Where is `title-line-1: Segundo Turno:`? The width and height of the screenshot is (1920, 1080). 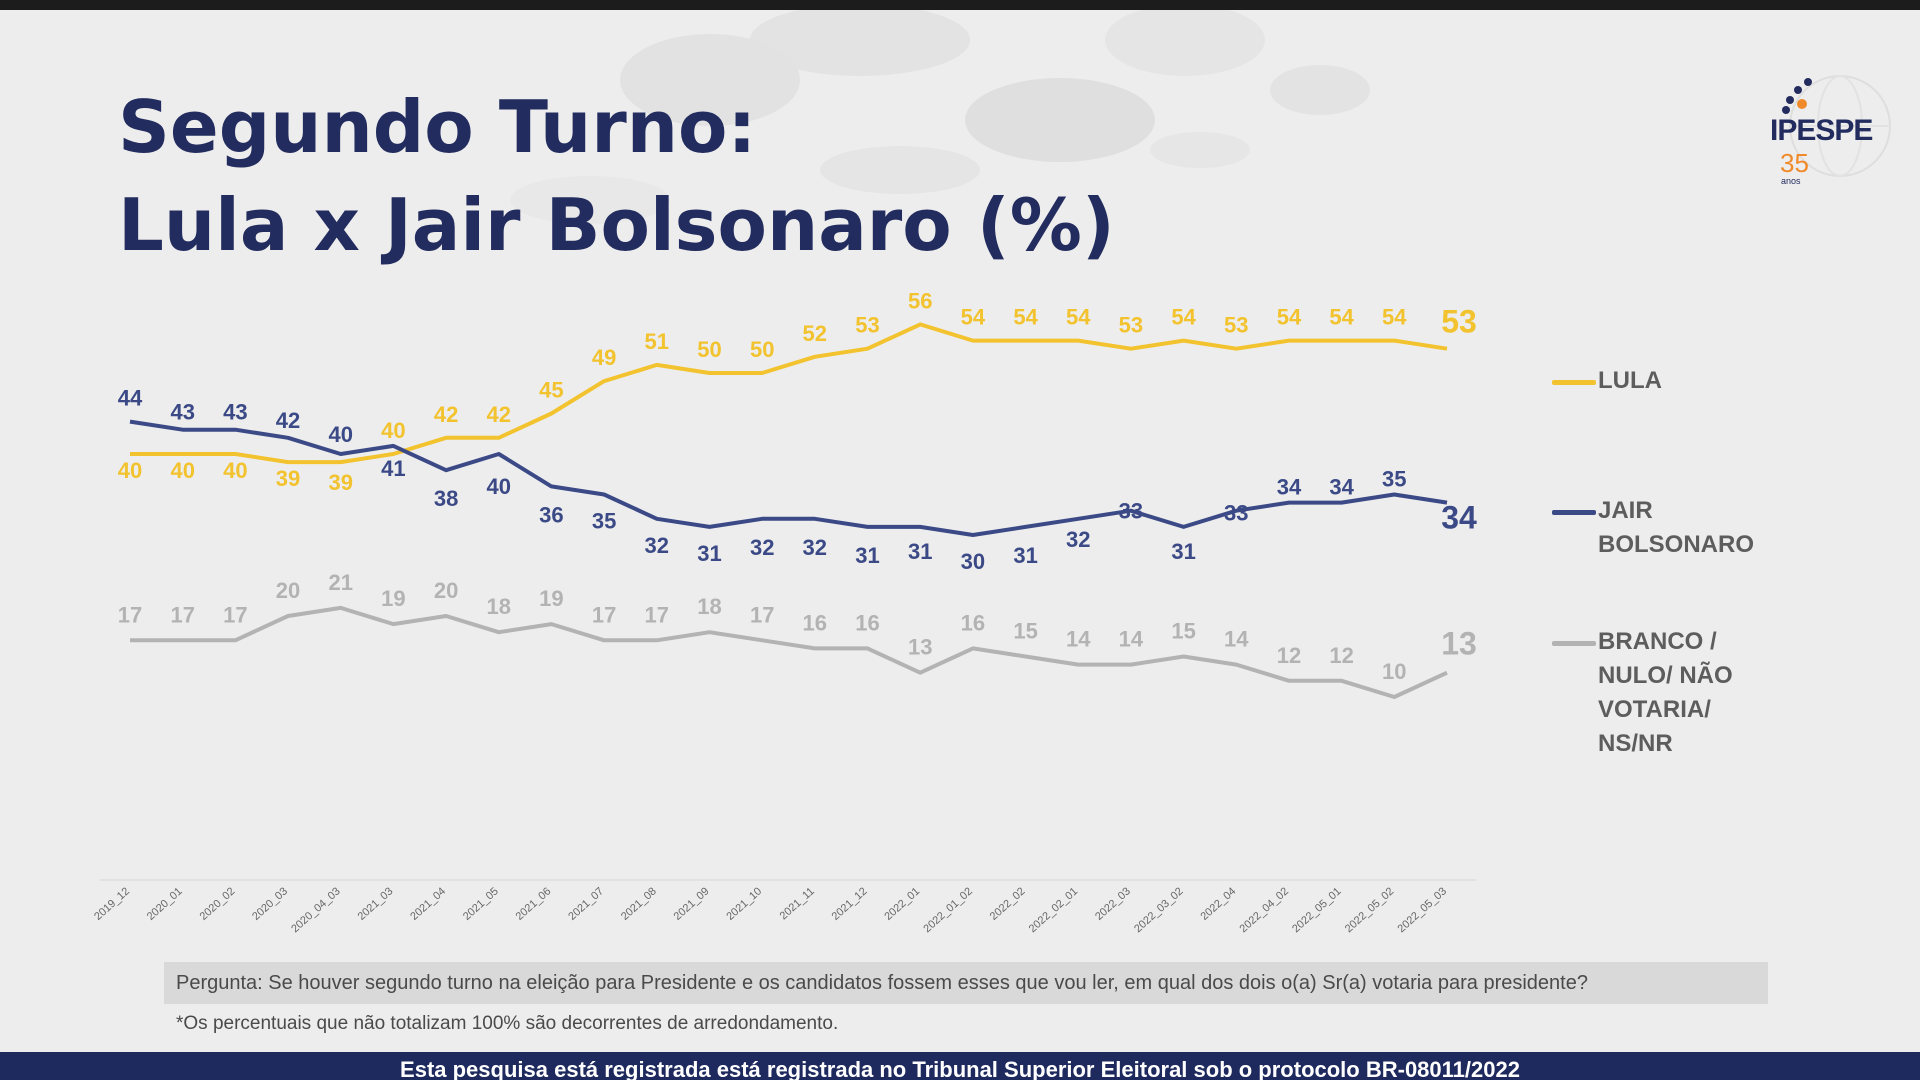 title-line-1: Segundo Turno: is located at coordinates (437, 127).